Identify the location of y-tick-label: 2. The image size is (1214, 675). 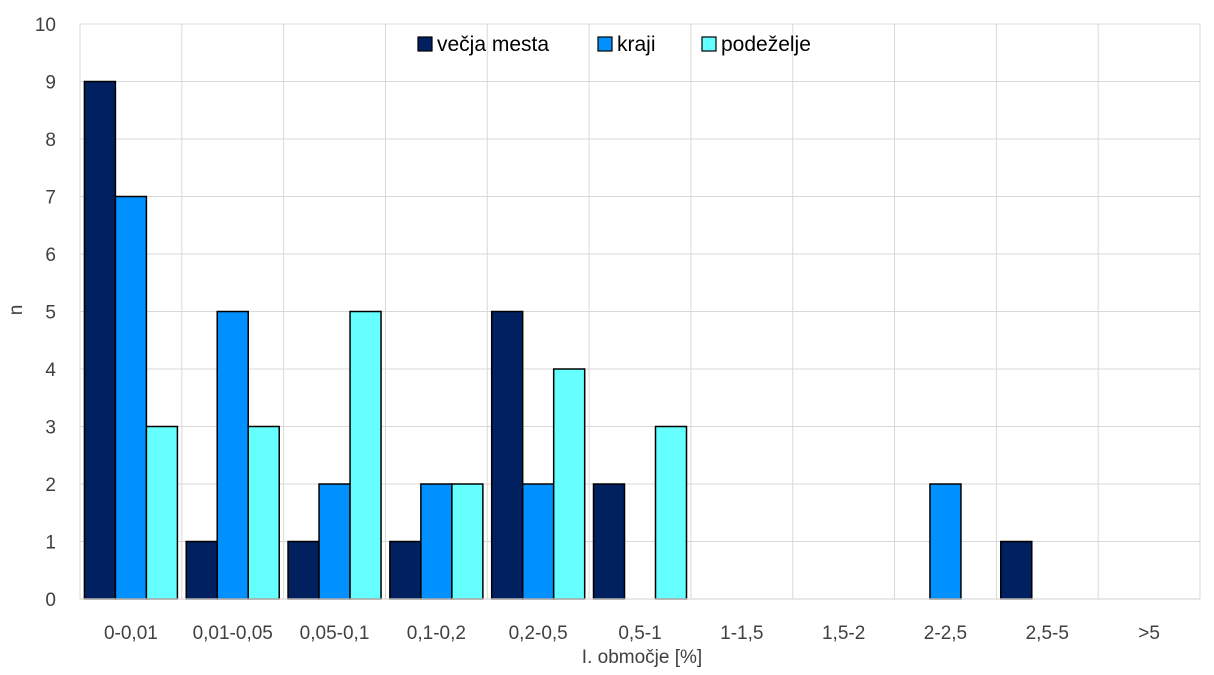
(50, 485).